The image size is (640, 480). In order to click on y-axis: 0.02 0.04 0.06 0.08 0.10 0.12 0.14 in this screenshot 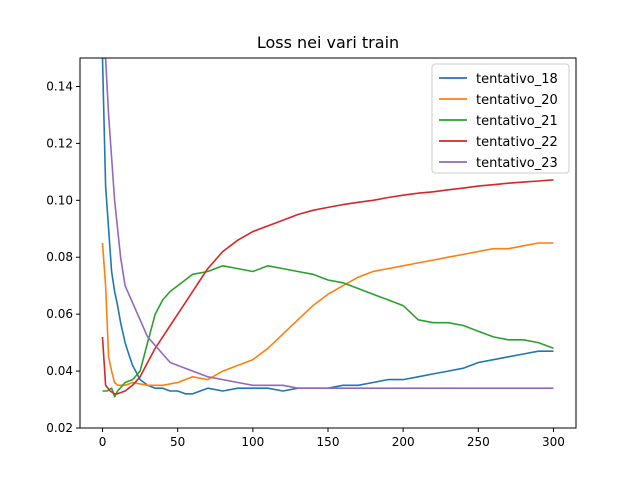, I will do `click(63, 257)`.